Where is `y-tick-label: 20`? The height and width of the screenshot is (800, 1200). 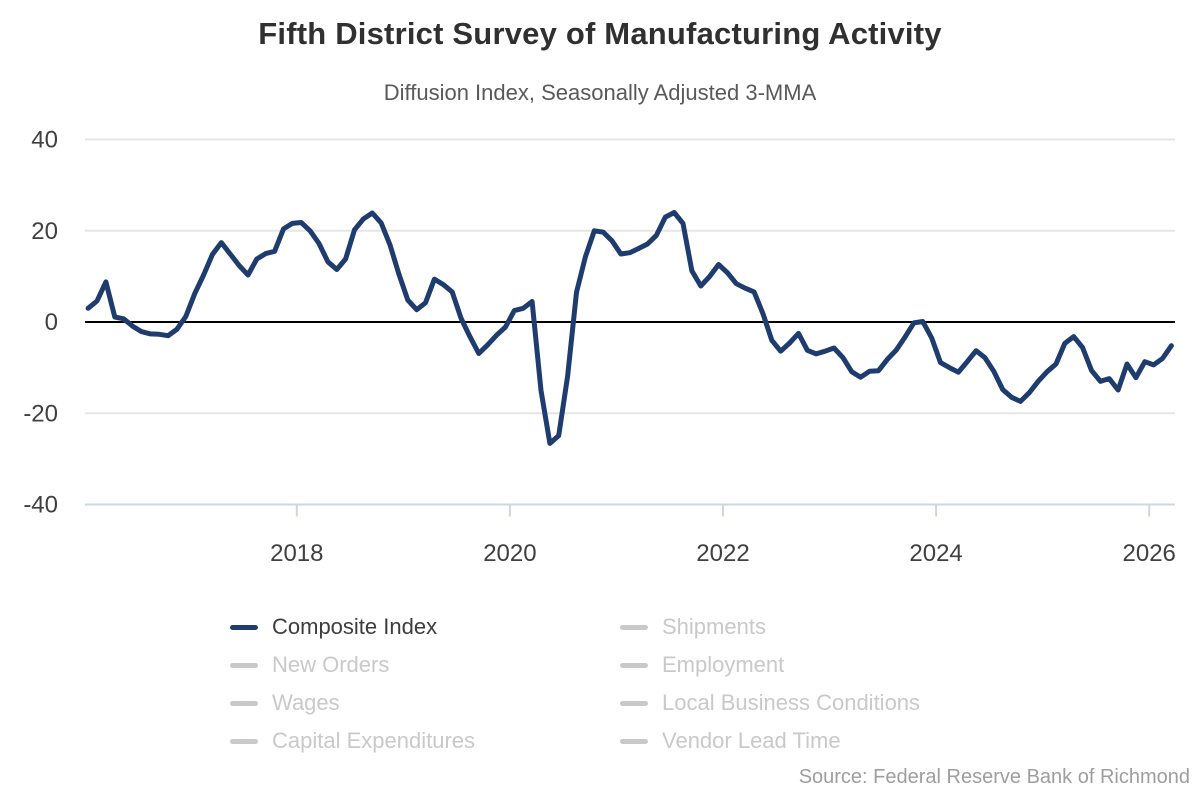 y-tick-label: 20 is located at coordinates (44, 231).